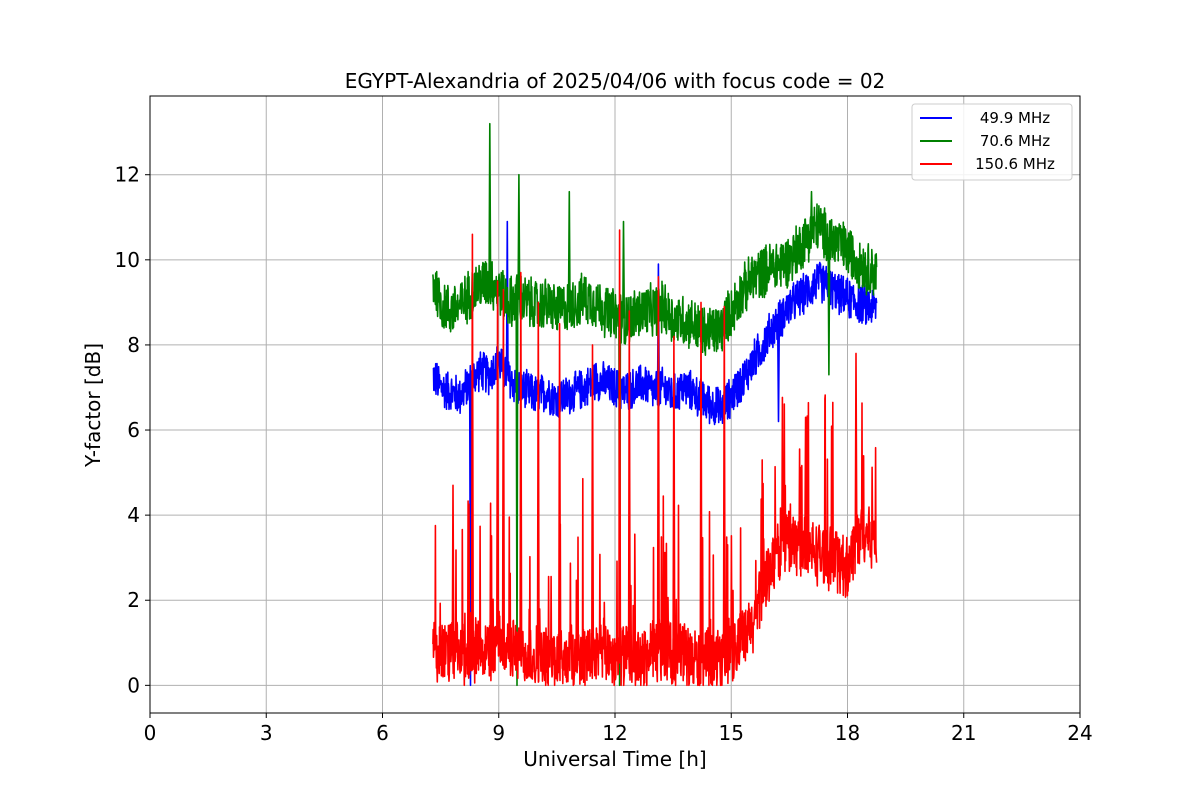 This screenshot has height=800, width=1200. I want to click on x-tick-label-1: 3, so click(266, 733).